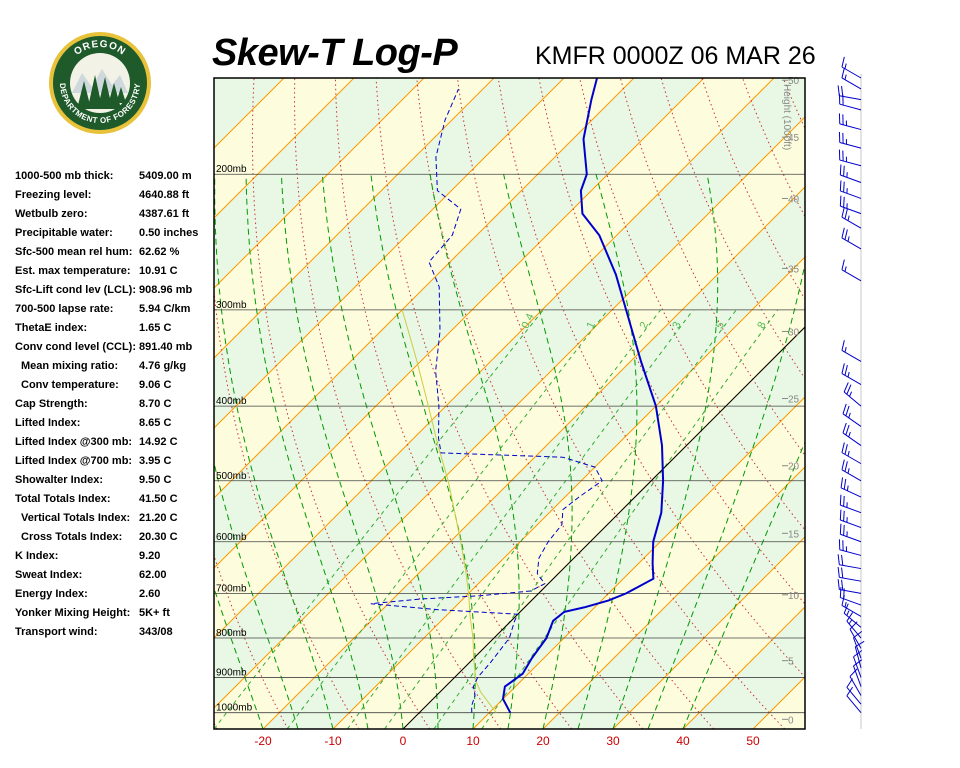  I want to click on isobar-label: 600mb, so click(231, 537).